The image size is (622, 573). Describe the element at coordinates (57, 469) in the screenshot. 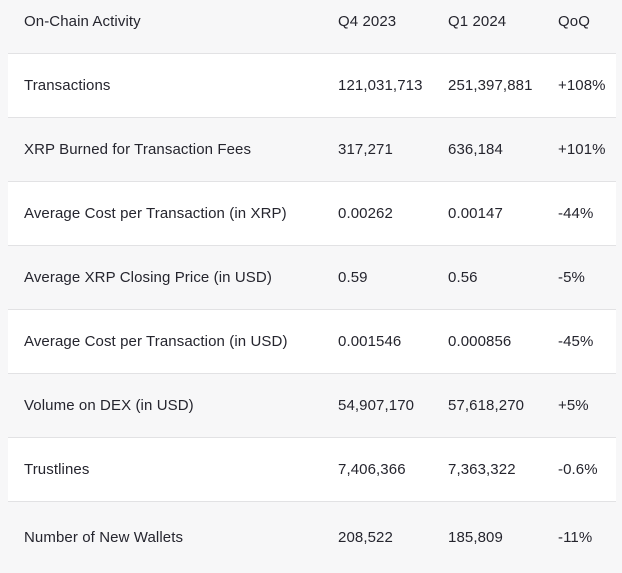

I see `row-label: Trustlines` at that location.